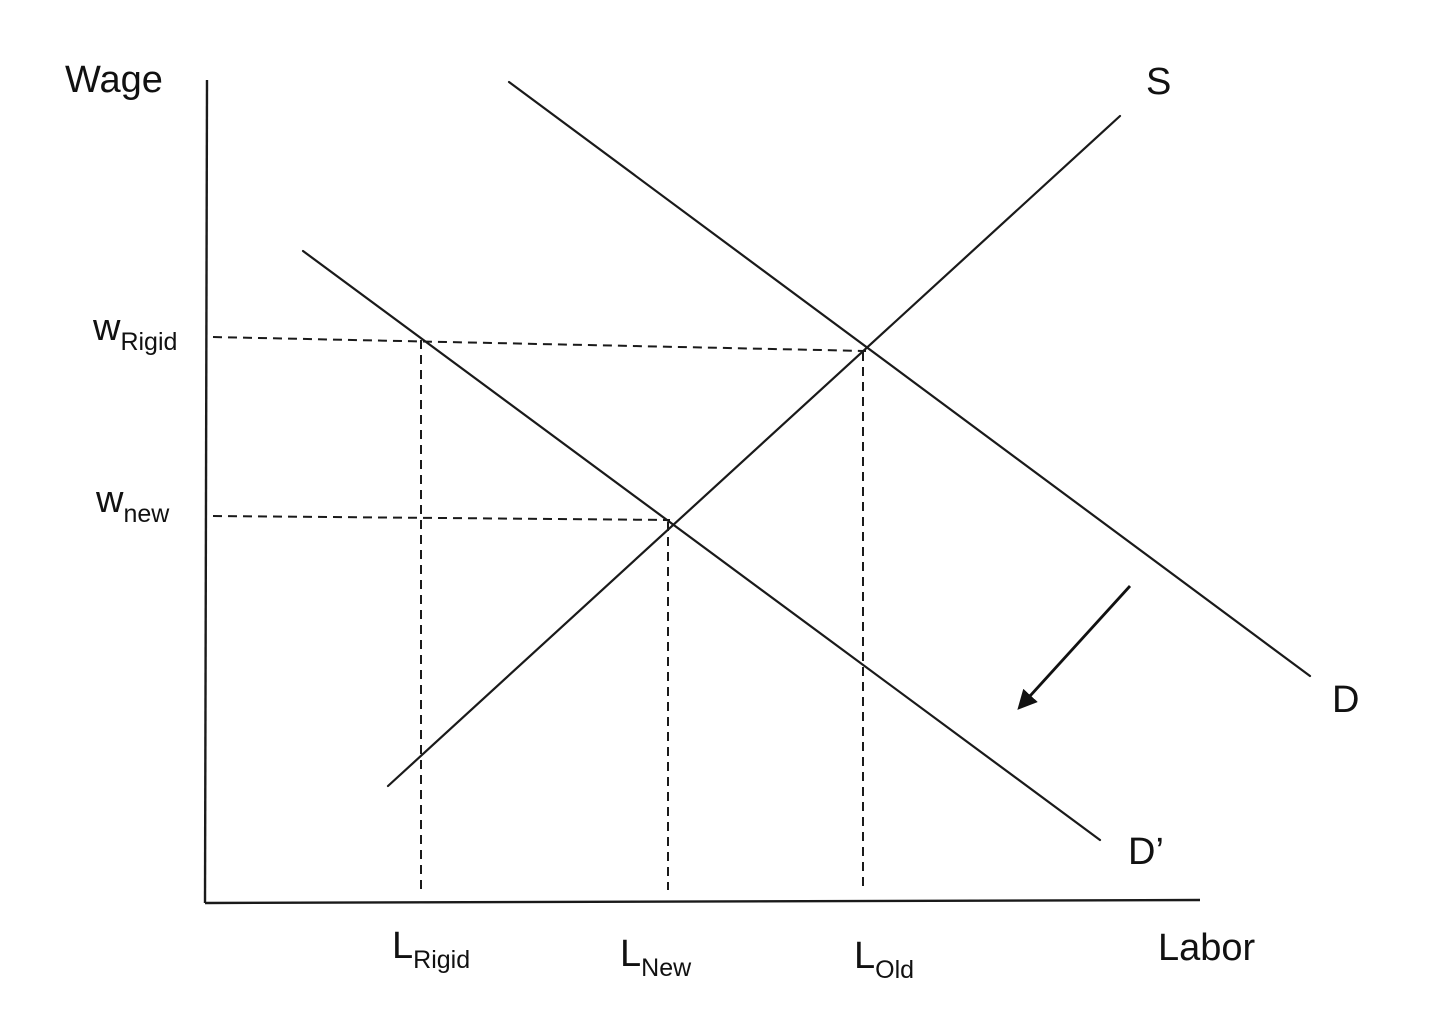 The image size is (1440, 1019). Describe the element at coordinates (132, 503) in the screenshot. I see `w-new-label: wnew` at that location.